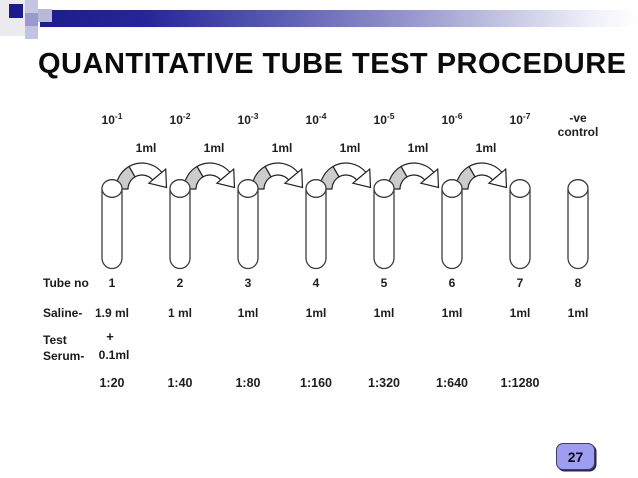 The image size is (638, 478). Describe the element at coordinates (214, 148) in the screenshot. I see `transfer-volume-2: 1ml` at that location.